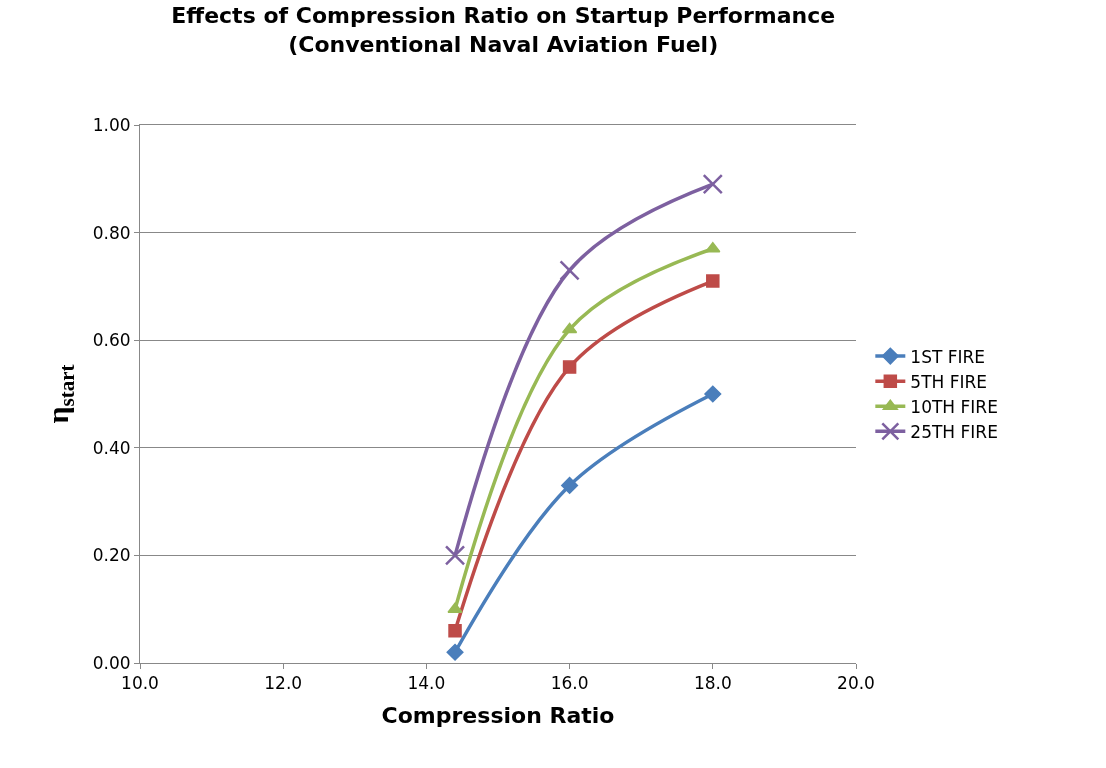  Describe the element at coordinates (111, 340) in the screenshot. I see `y-tick-label: 0.60` at that location.